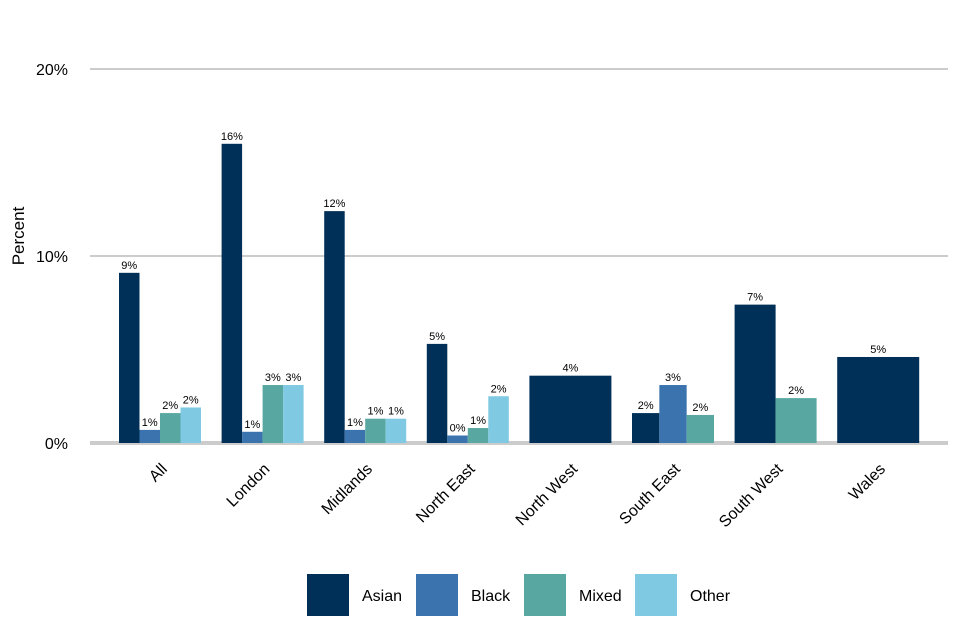  Describe the element at coordinates (751, 495) in the screenshot. I see `x-tick-label: South West` at that location.